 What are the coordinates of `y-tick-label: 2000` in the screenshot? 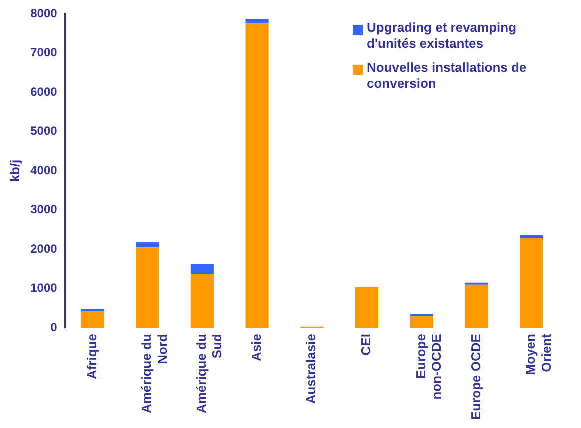 It's located at (44, 249).